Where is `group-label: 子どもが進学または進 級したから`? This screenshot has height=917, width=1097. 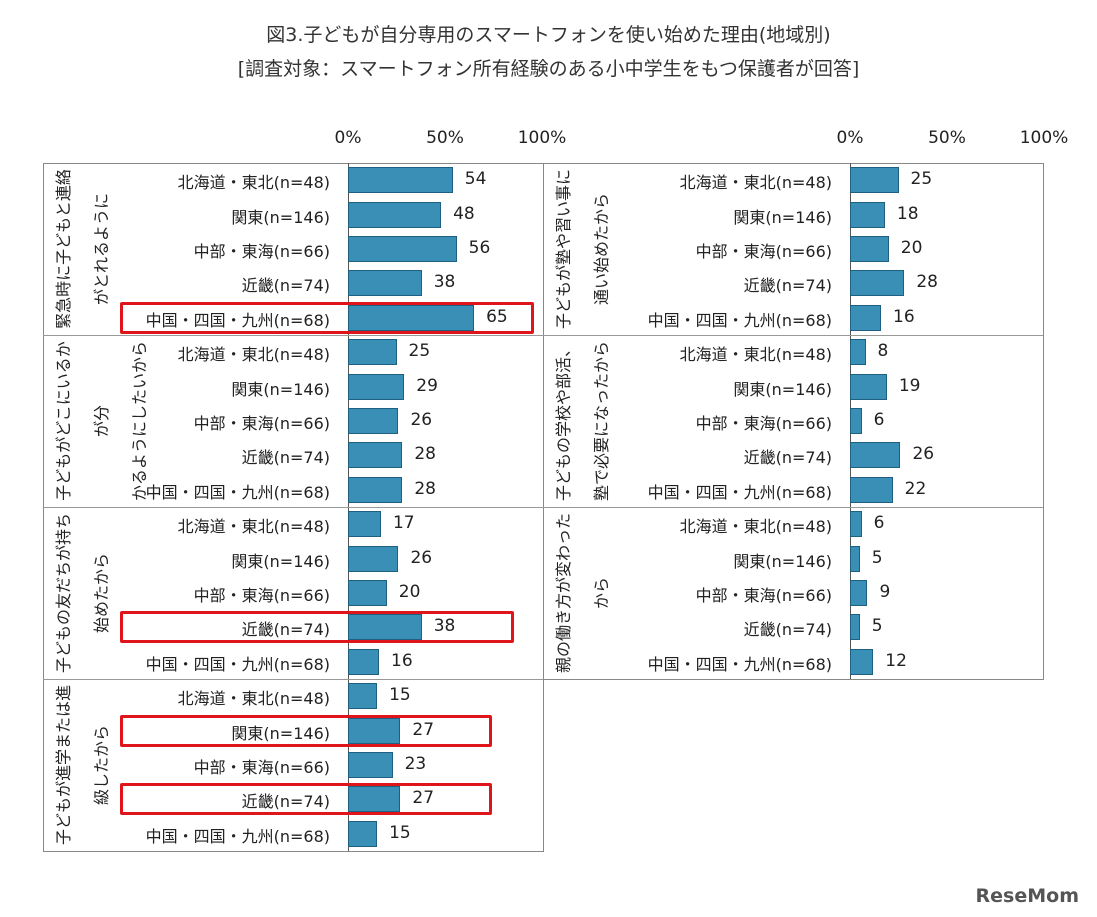
group-label: 子どもが進学または進 級したから is located at coordinates (83, 765).